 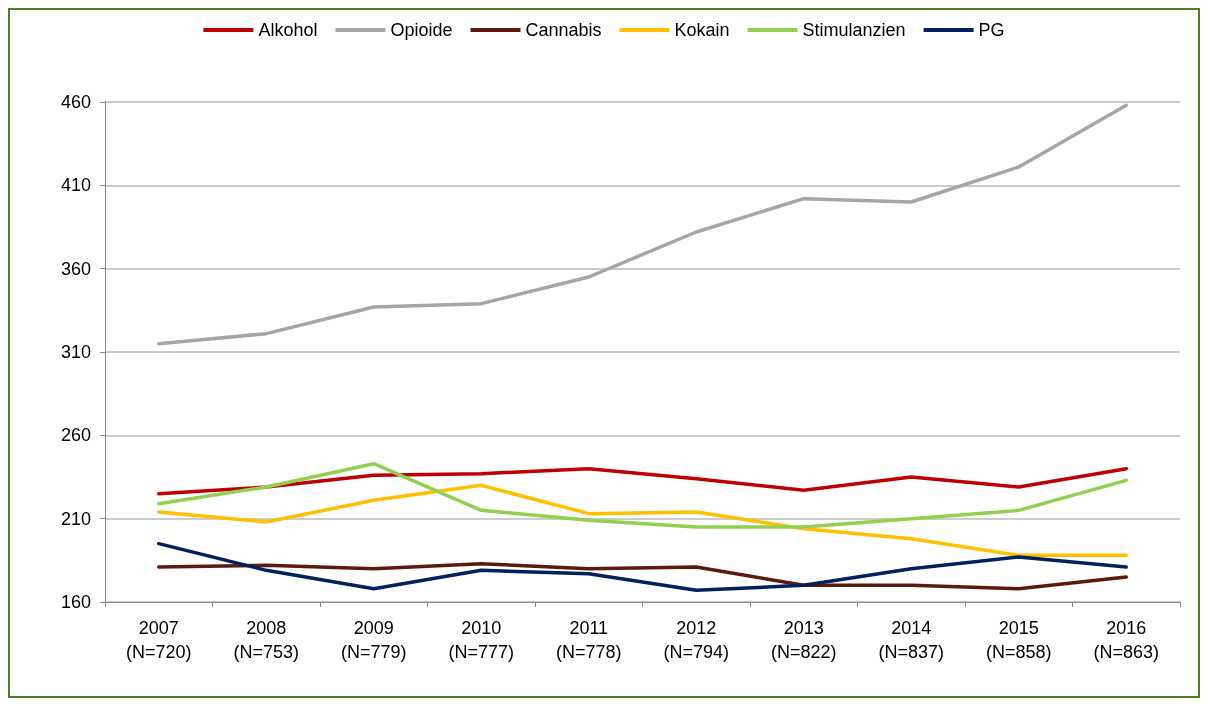 I want to click on legend-label: Kokain, so click(x=702, y=30).